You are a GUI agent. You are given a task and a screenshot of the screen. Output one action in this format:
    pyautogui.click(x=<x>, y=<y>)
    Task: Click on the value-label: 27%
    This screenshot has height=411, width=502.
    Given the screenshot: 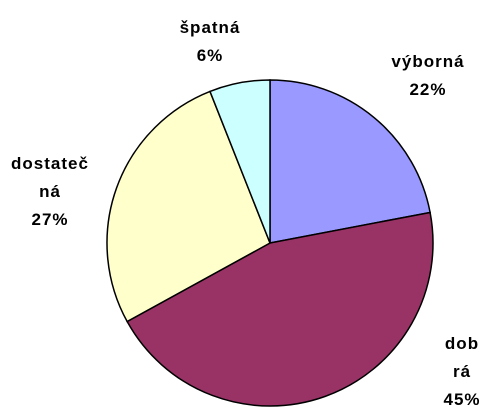 What is the action you would take?
    pyautogui.click(x=50, y=219)
    